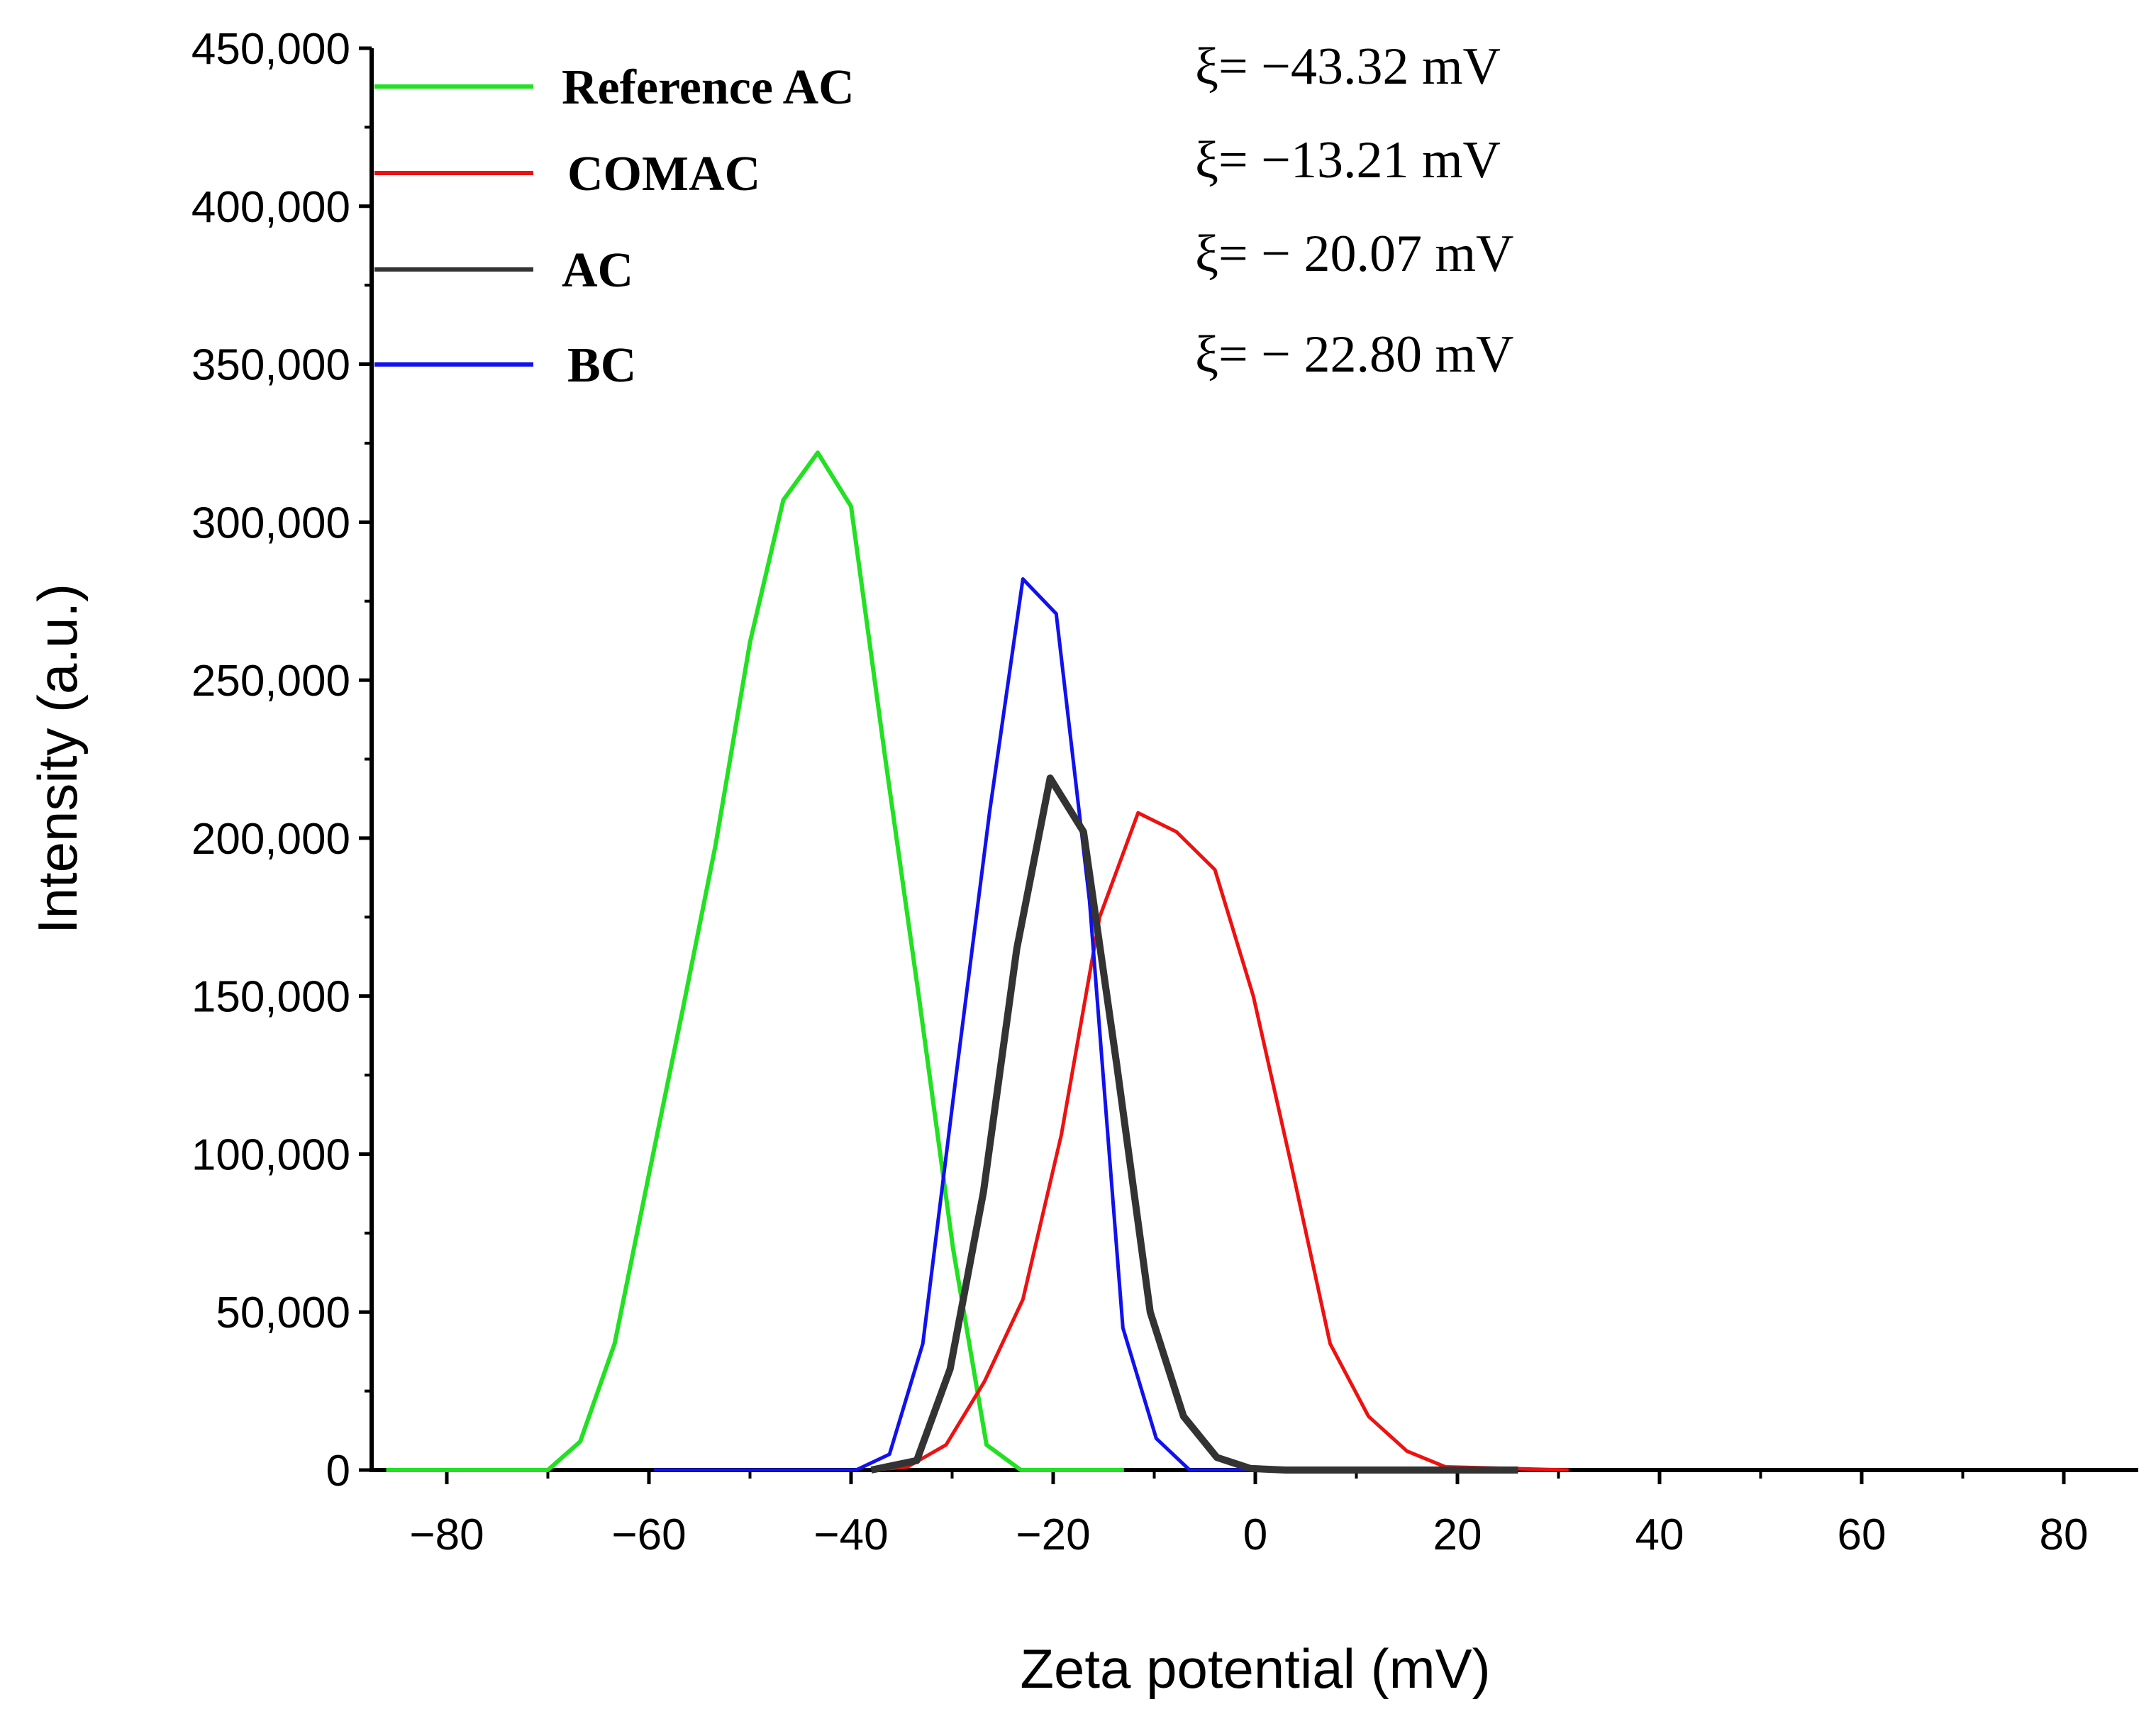  Describe the element at coordinates (270, 839) in the screenshot. I see `y-tick-label: 200,000` at that location.